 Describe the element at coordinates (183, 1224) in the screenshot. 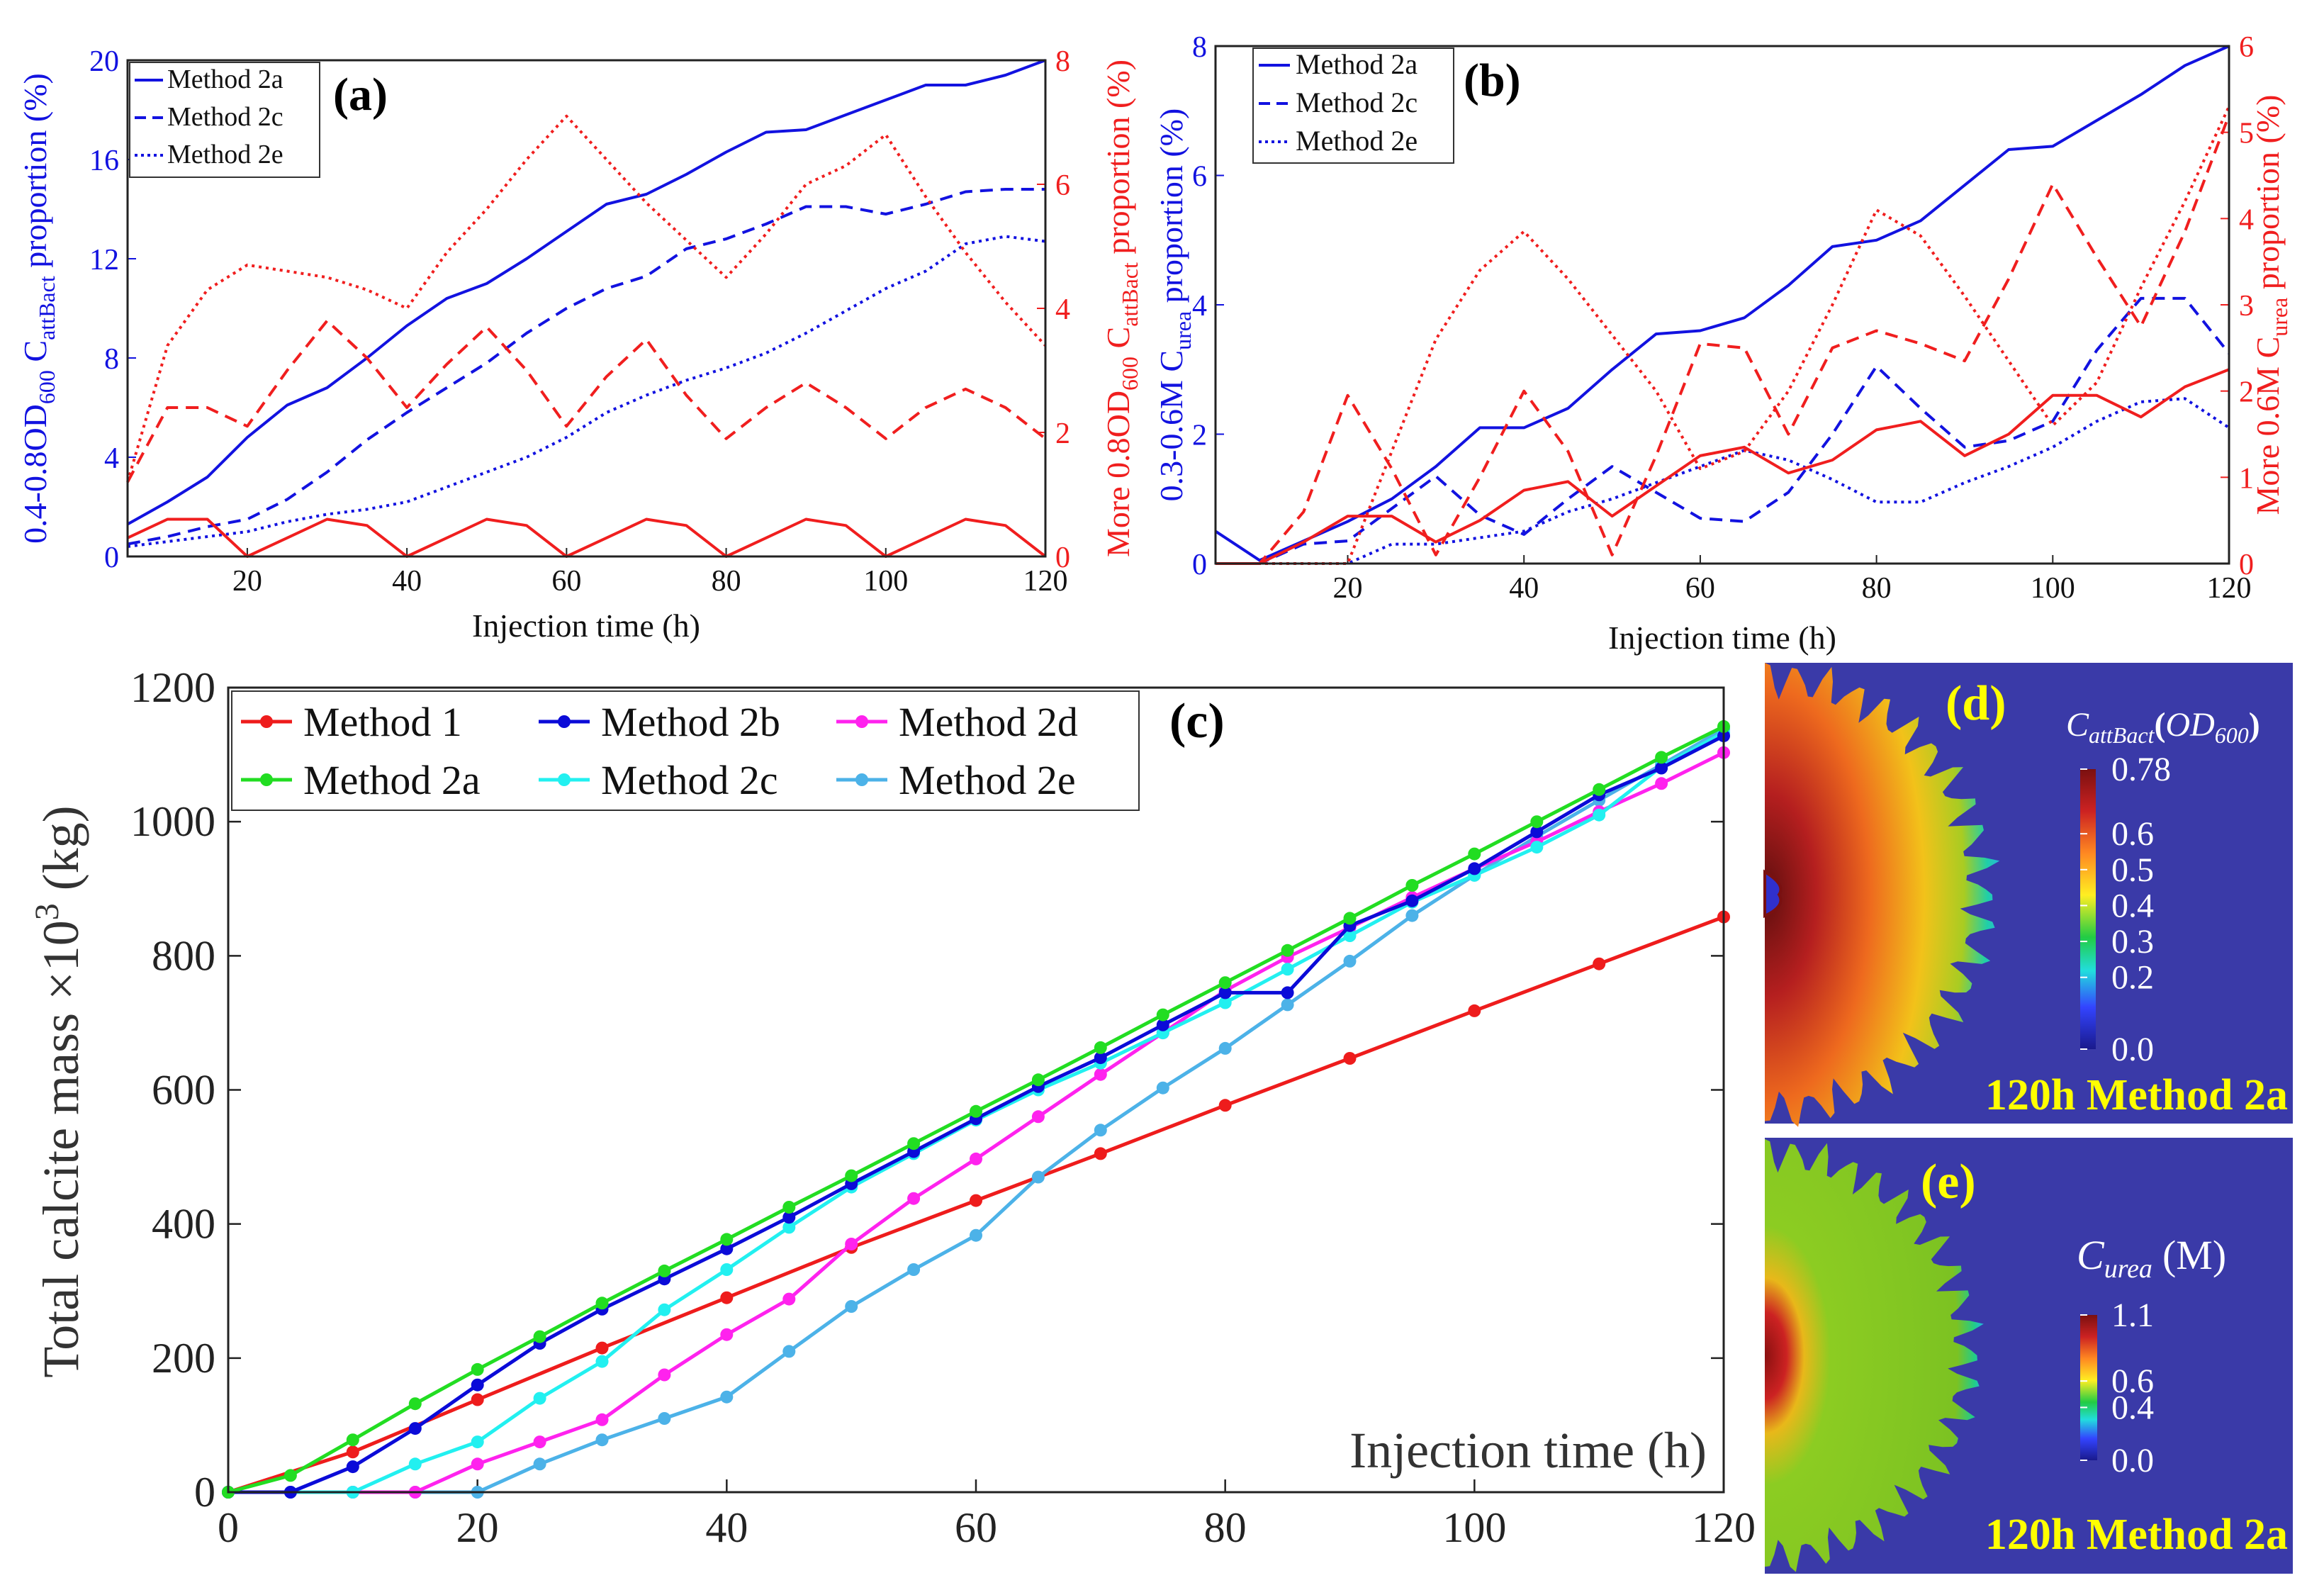

I see `y-tick-label: 400` at that location.